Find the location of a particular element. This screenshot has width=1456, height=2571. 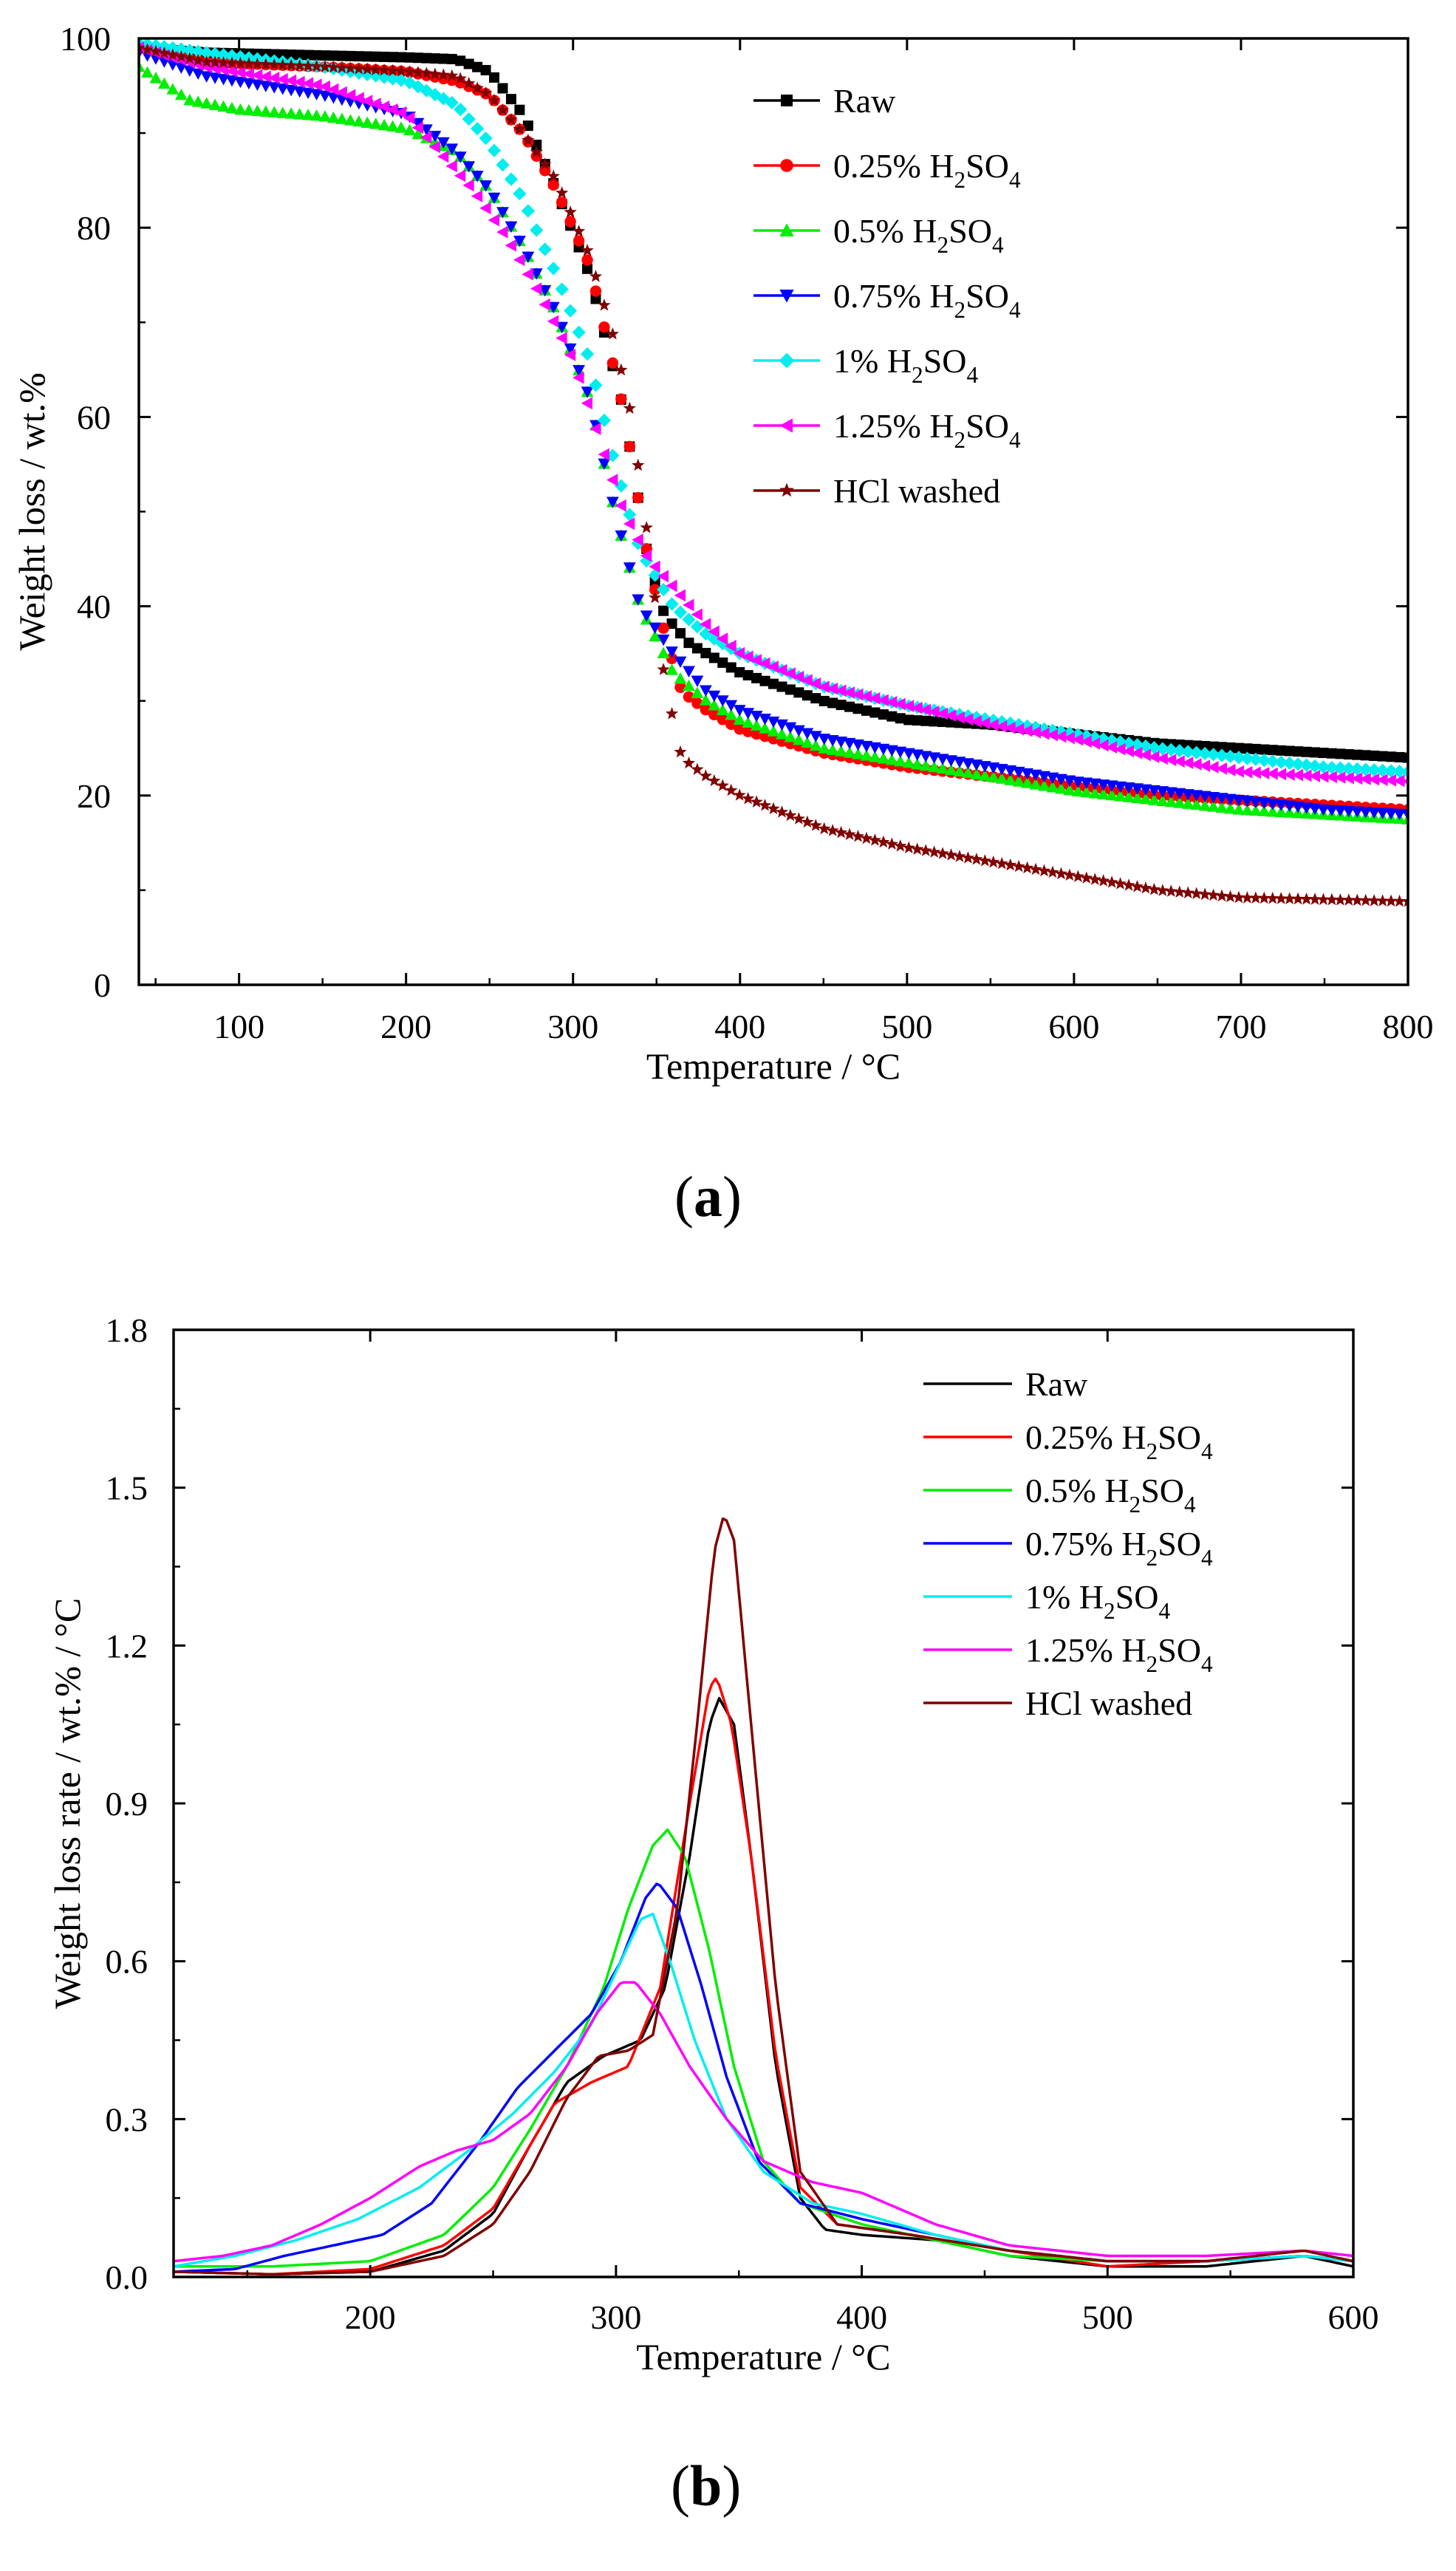

legend-label: Raw is located at coordinates (1056, 1384).